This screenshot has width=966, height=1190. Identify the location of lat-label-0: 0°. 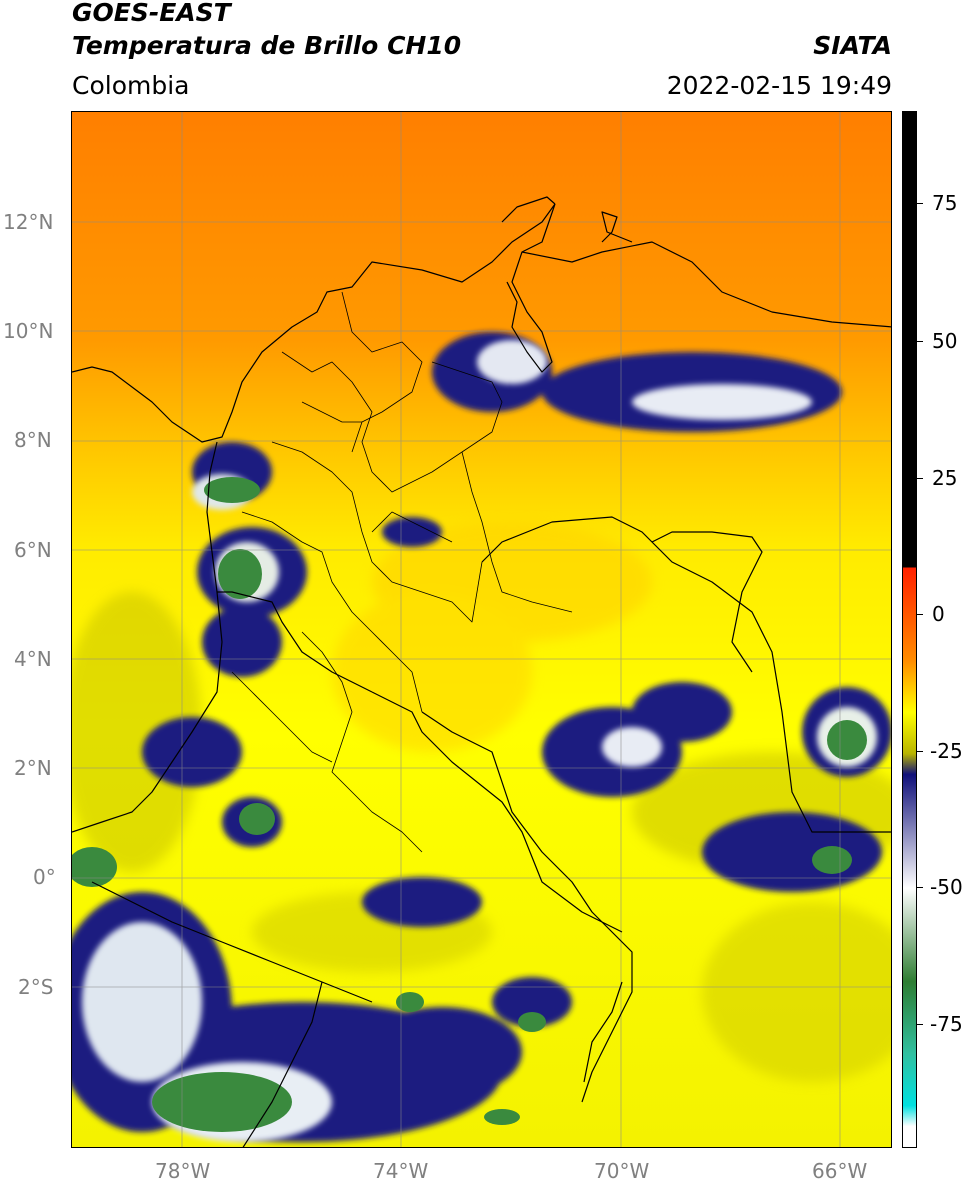
(44, 877).